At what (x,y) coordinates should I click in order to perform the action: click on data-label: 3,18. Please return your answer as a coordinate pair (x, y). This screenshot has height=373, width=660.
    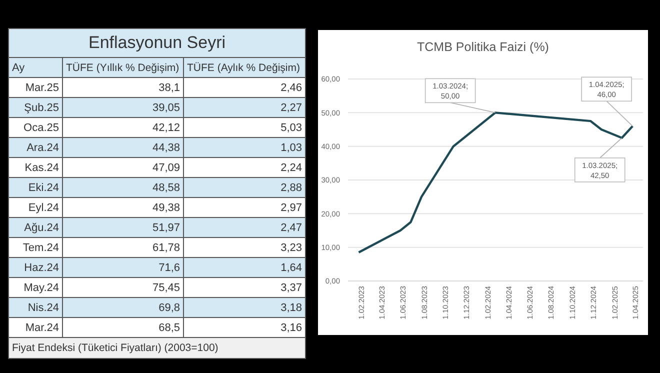
    Looking at the image, I should click on (245, 308).